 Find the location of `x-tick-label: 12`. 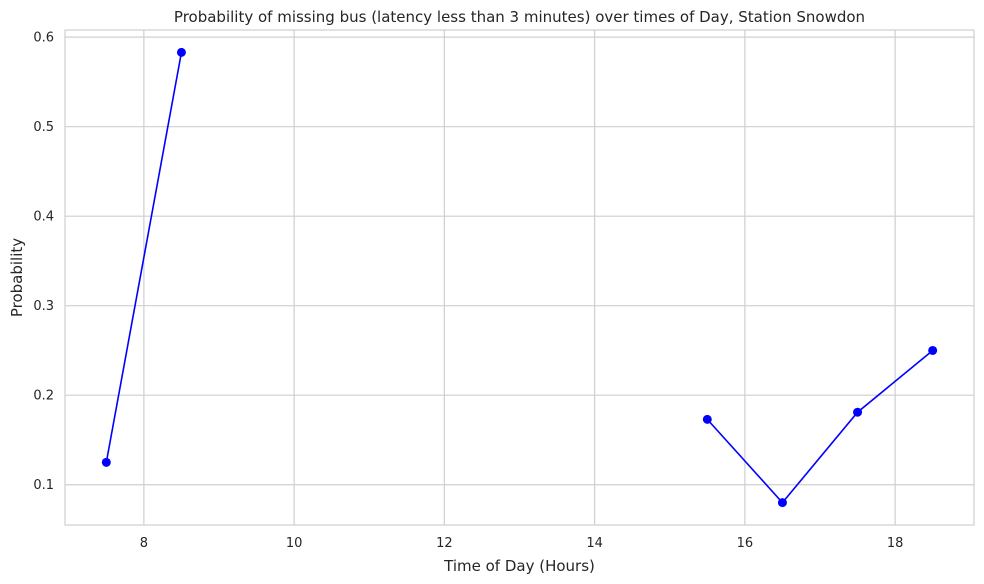

x-tick-label: 12 is located at coordinates (444, 543).